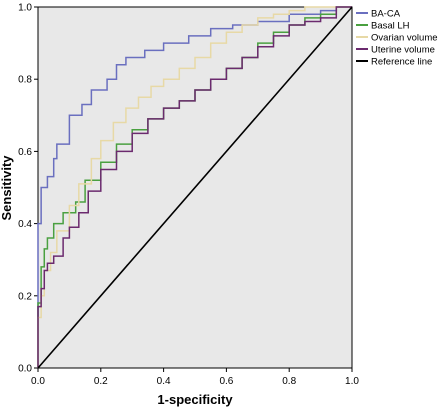  I want to click on x-tick-label: 0.8, so click(289, 381).